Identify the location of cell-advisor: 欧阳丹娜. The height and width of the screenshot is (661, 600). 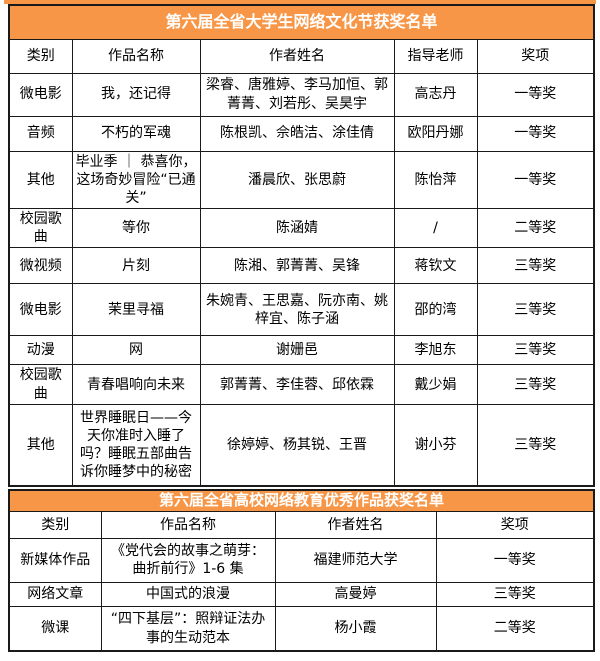
(435, 133).